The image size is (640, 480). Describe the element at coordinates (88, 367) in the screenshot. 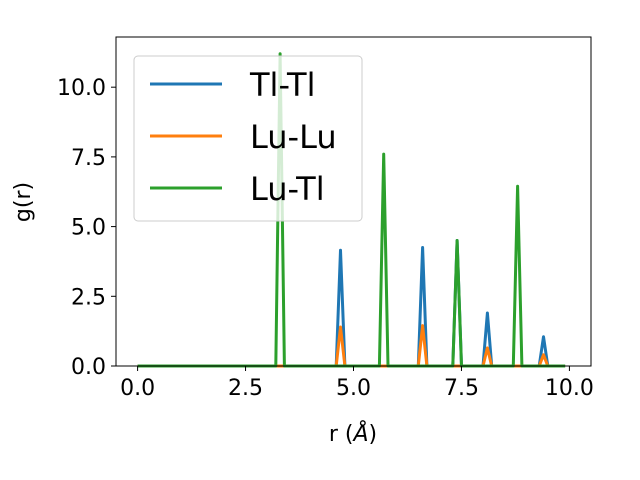

I see `y-tick-label: 0.0` at that location.